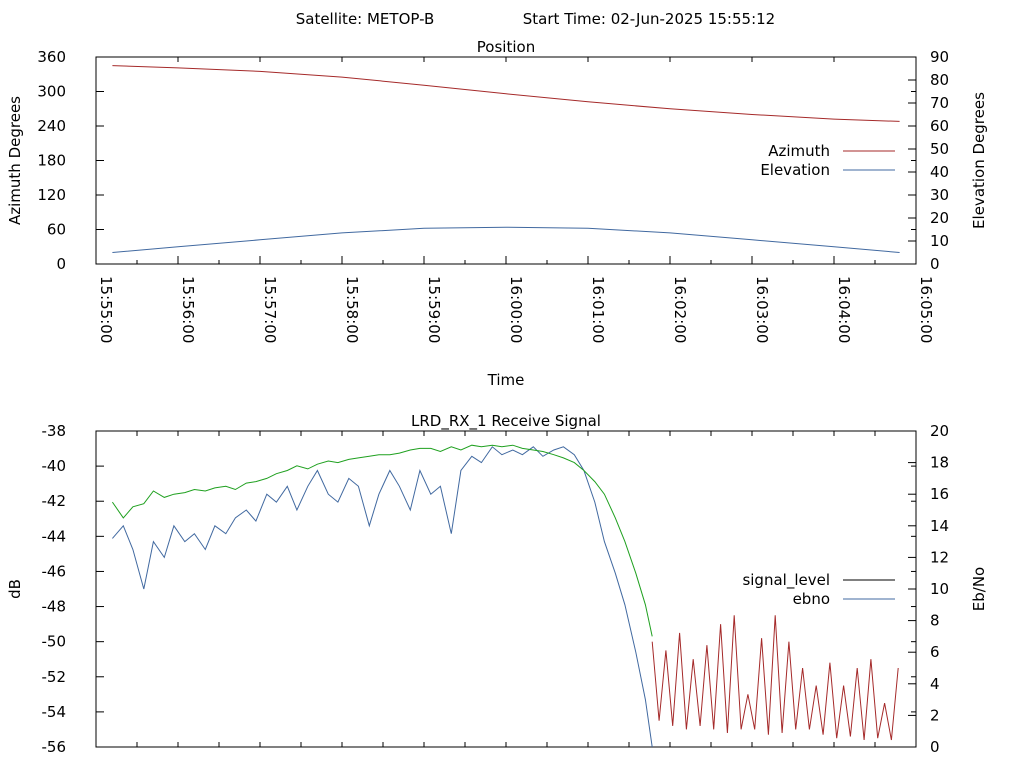 This screenshot has width=1024, height=773. I want to click on x-tick-label: 15:55:00, so click(106, 309).